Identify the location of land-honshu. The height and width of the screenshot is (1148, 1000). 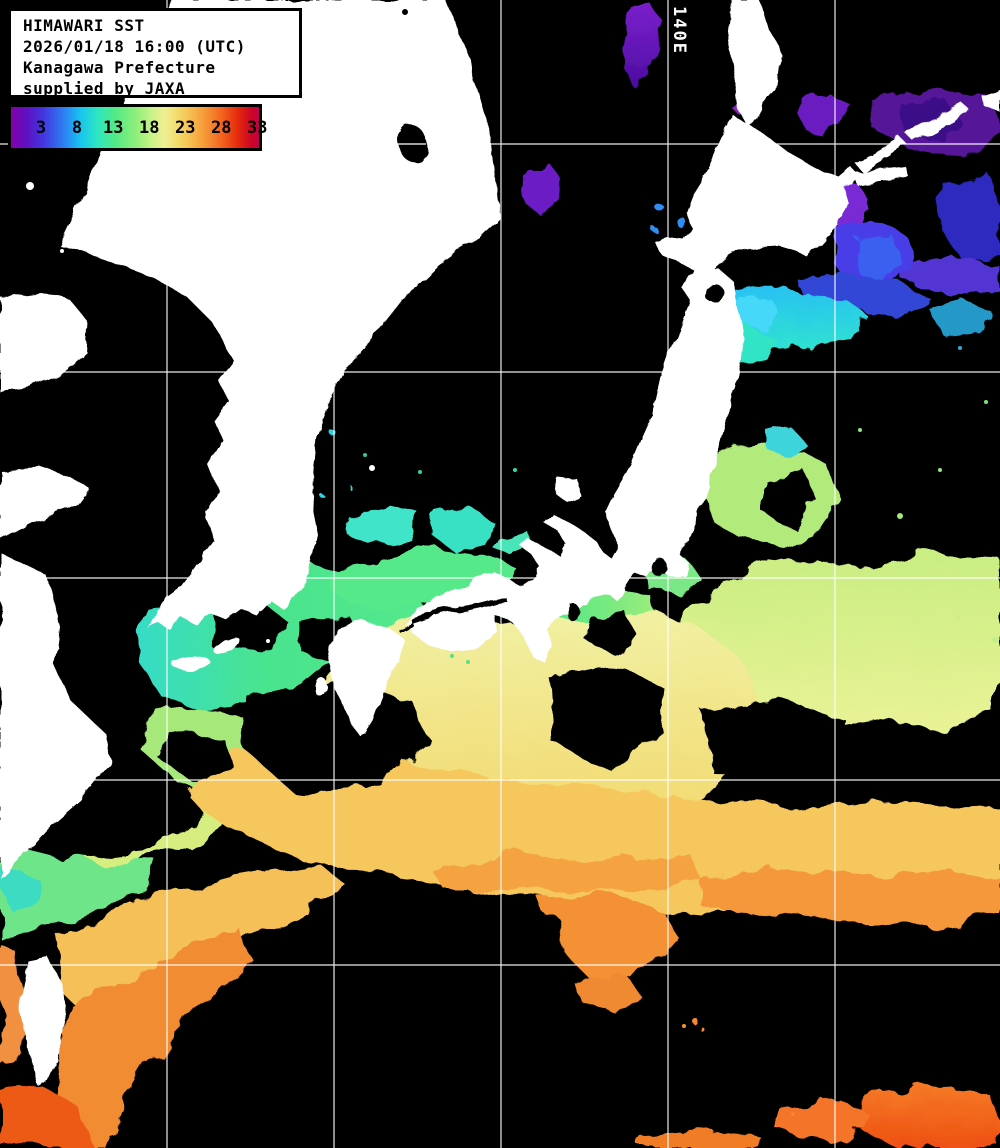
(574, 465).